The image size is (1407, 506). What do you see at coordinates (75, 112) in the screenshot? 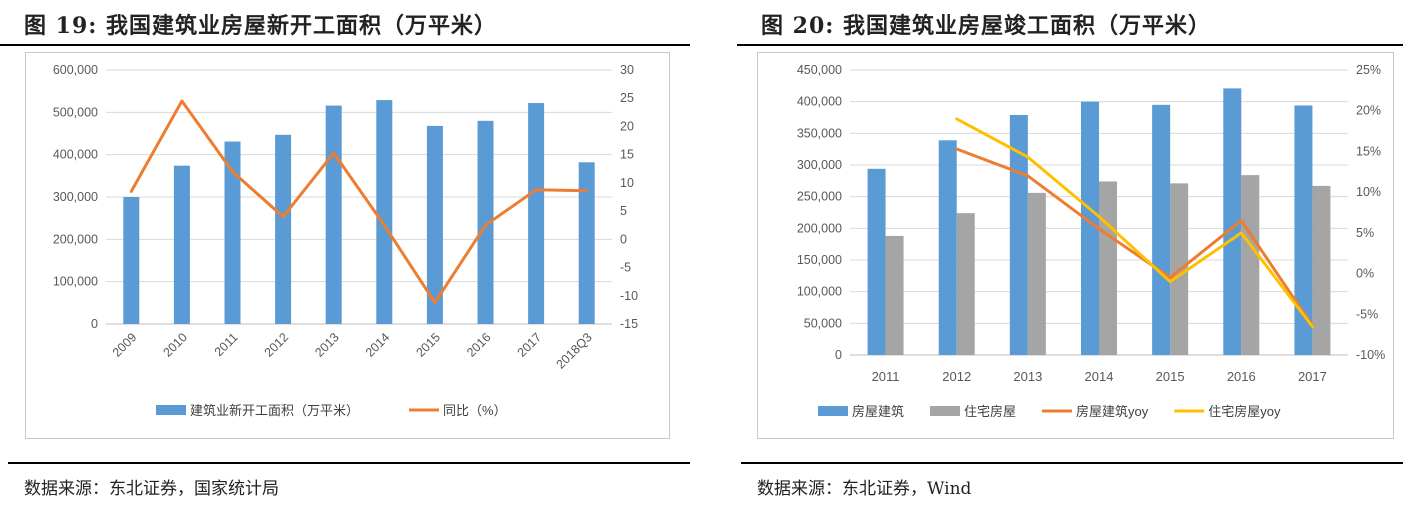
I see `fig19-y-tick-label: 500,000` at bounding box center [75, 112].